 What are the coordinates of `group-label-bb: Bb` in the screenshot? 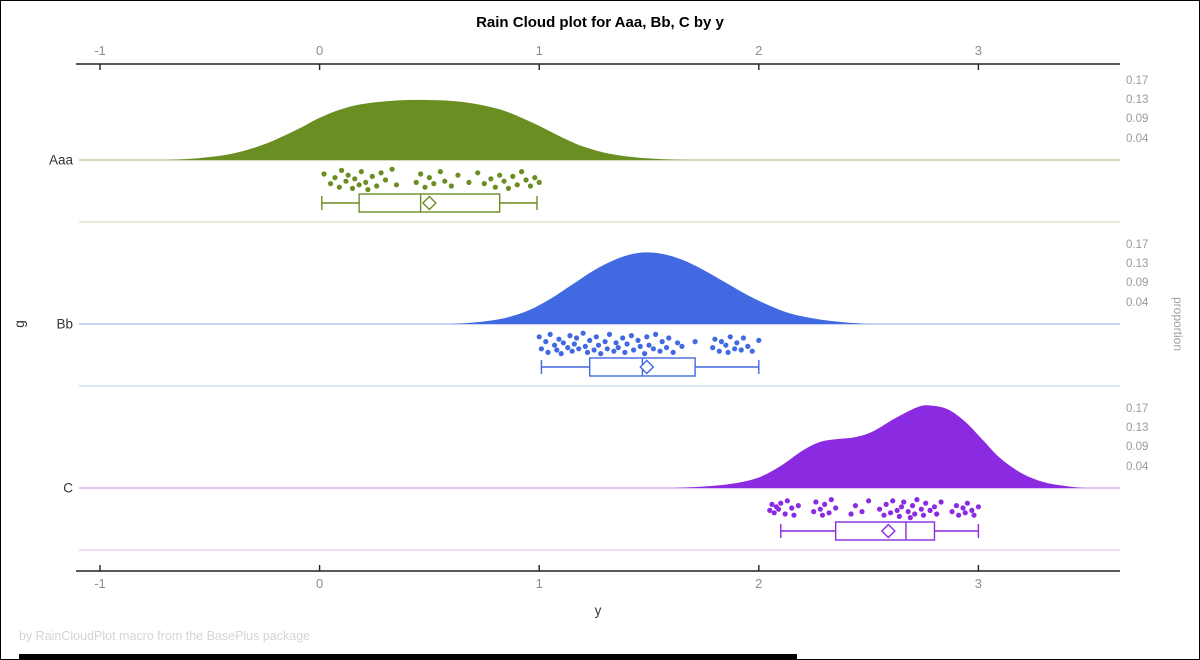 It's located at (64, 324).